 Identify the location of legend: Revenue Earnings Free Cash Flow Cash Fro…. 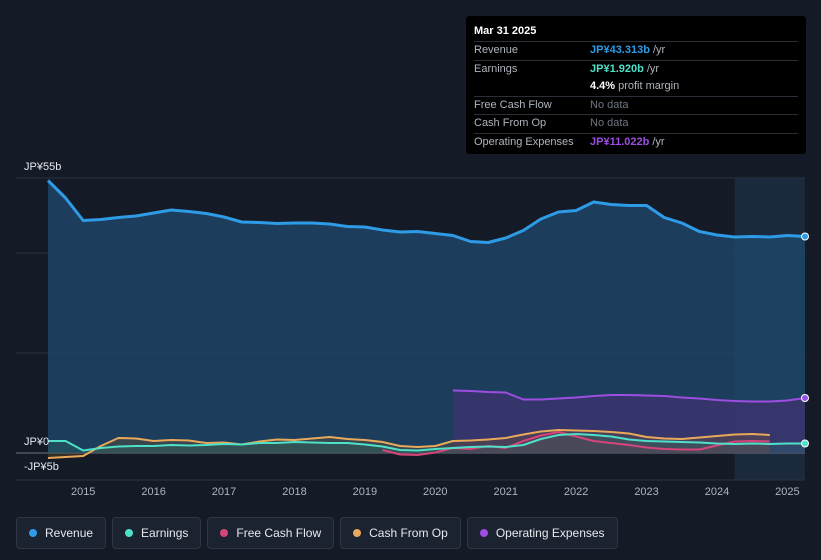
(317, 533).